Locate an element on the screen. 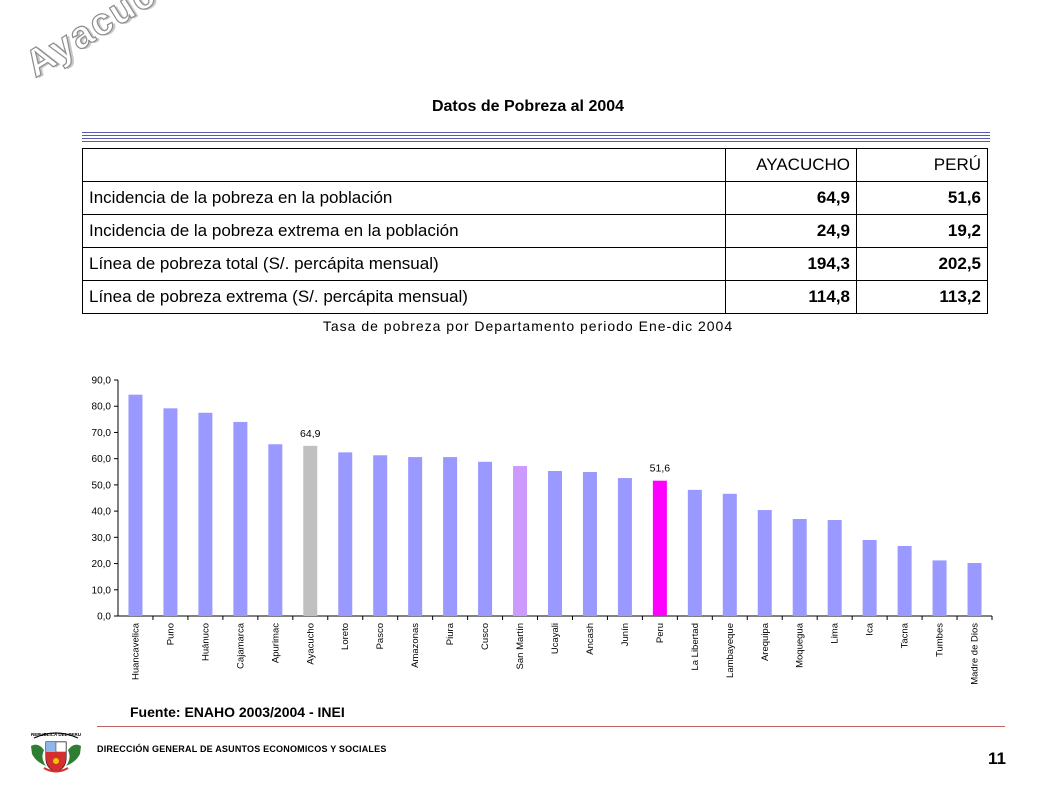 The height and width of the screenshot is (792, 1056). crest-text: REPUBLICA DEL PERU is located at coordinates (56, 734).